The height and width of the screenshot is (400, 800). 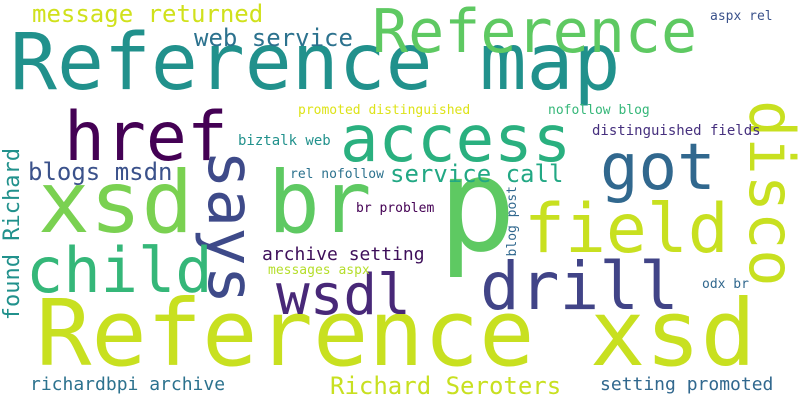 I want to click on word-nofollow-blog: nofollow blog, so click(x=599, y=110).